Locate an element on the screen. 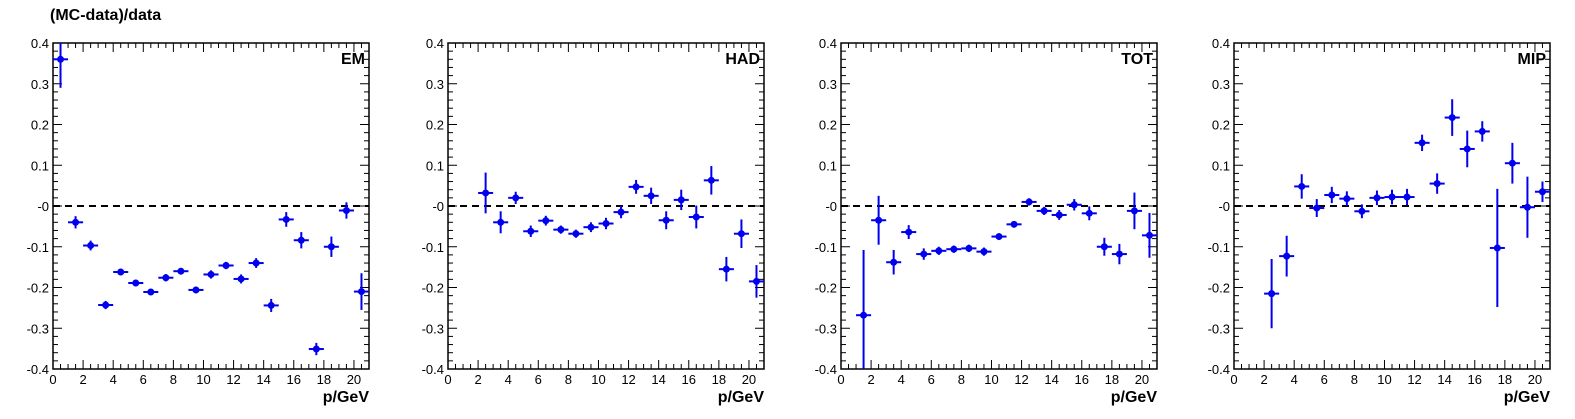 The width and height of the screenshot is (1575, 419). x-axis-label: p/GeV is located at coordinates (1527, 397).